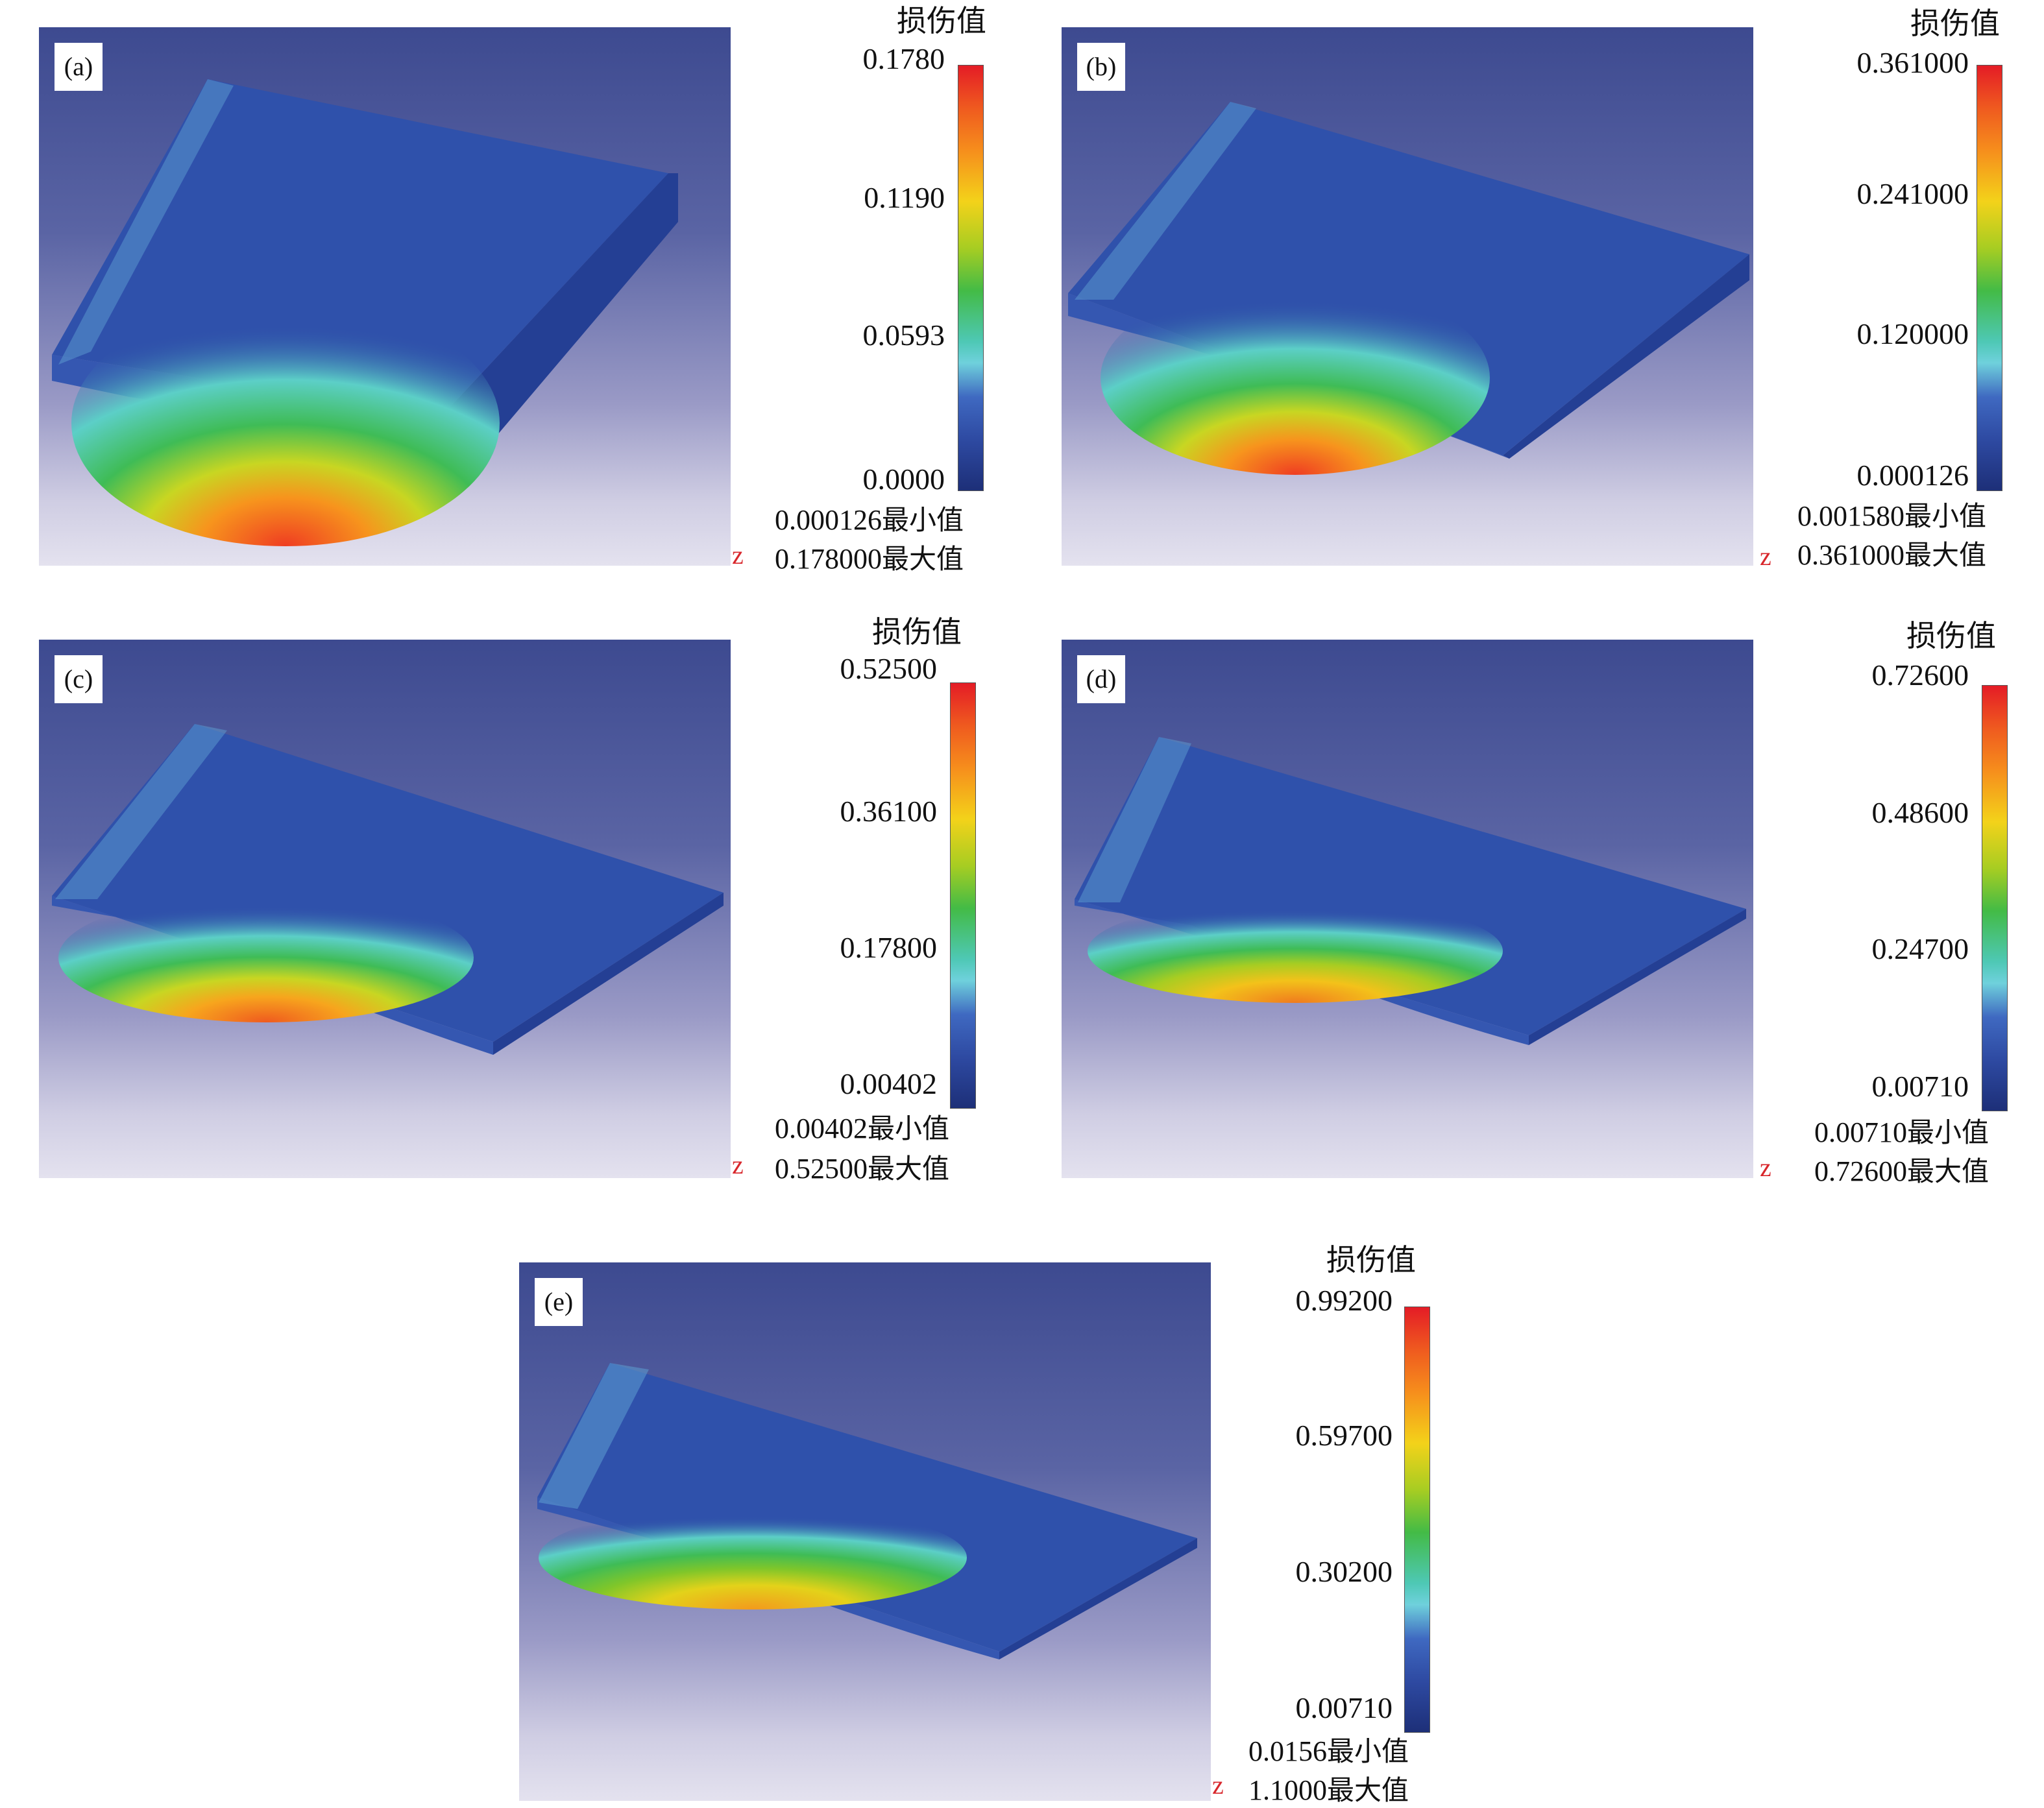 This screenshot has width=2044, height=1808. I want to click on damage-model-c, so click(388, 890).